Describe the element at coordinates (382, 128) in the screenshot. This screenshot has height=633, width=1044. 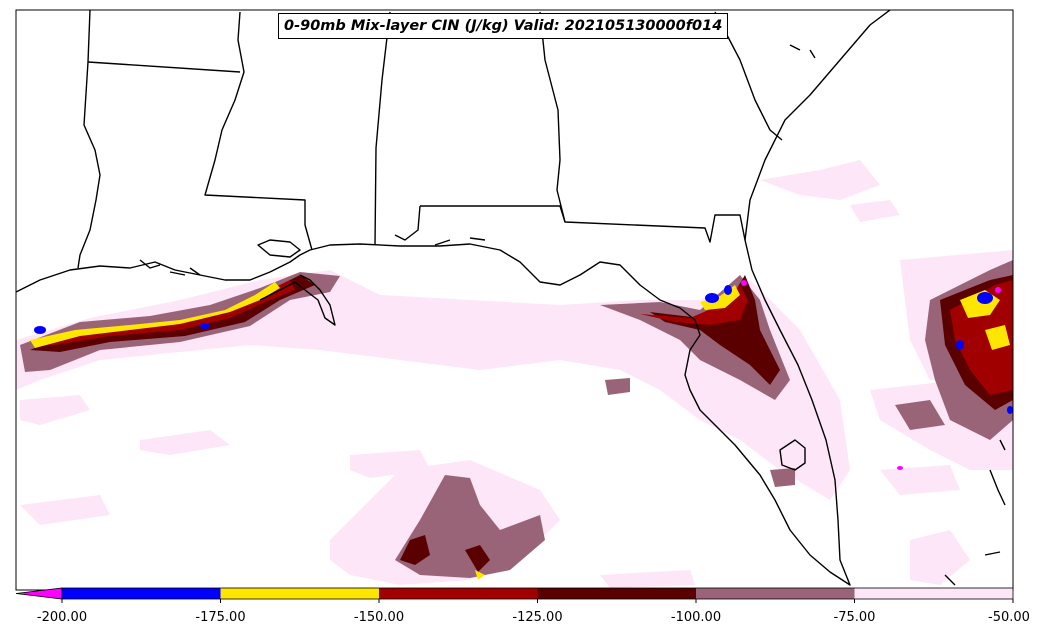
I see `mississippi-alabama-border` at that location.